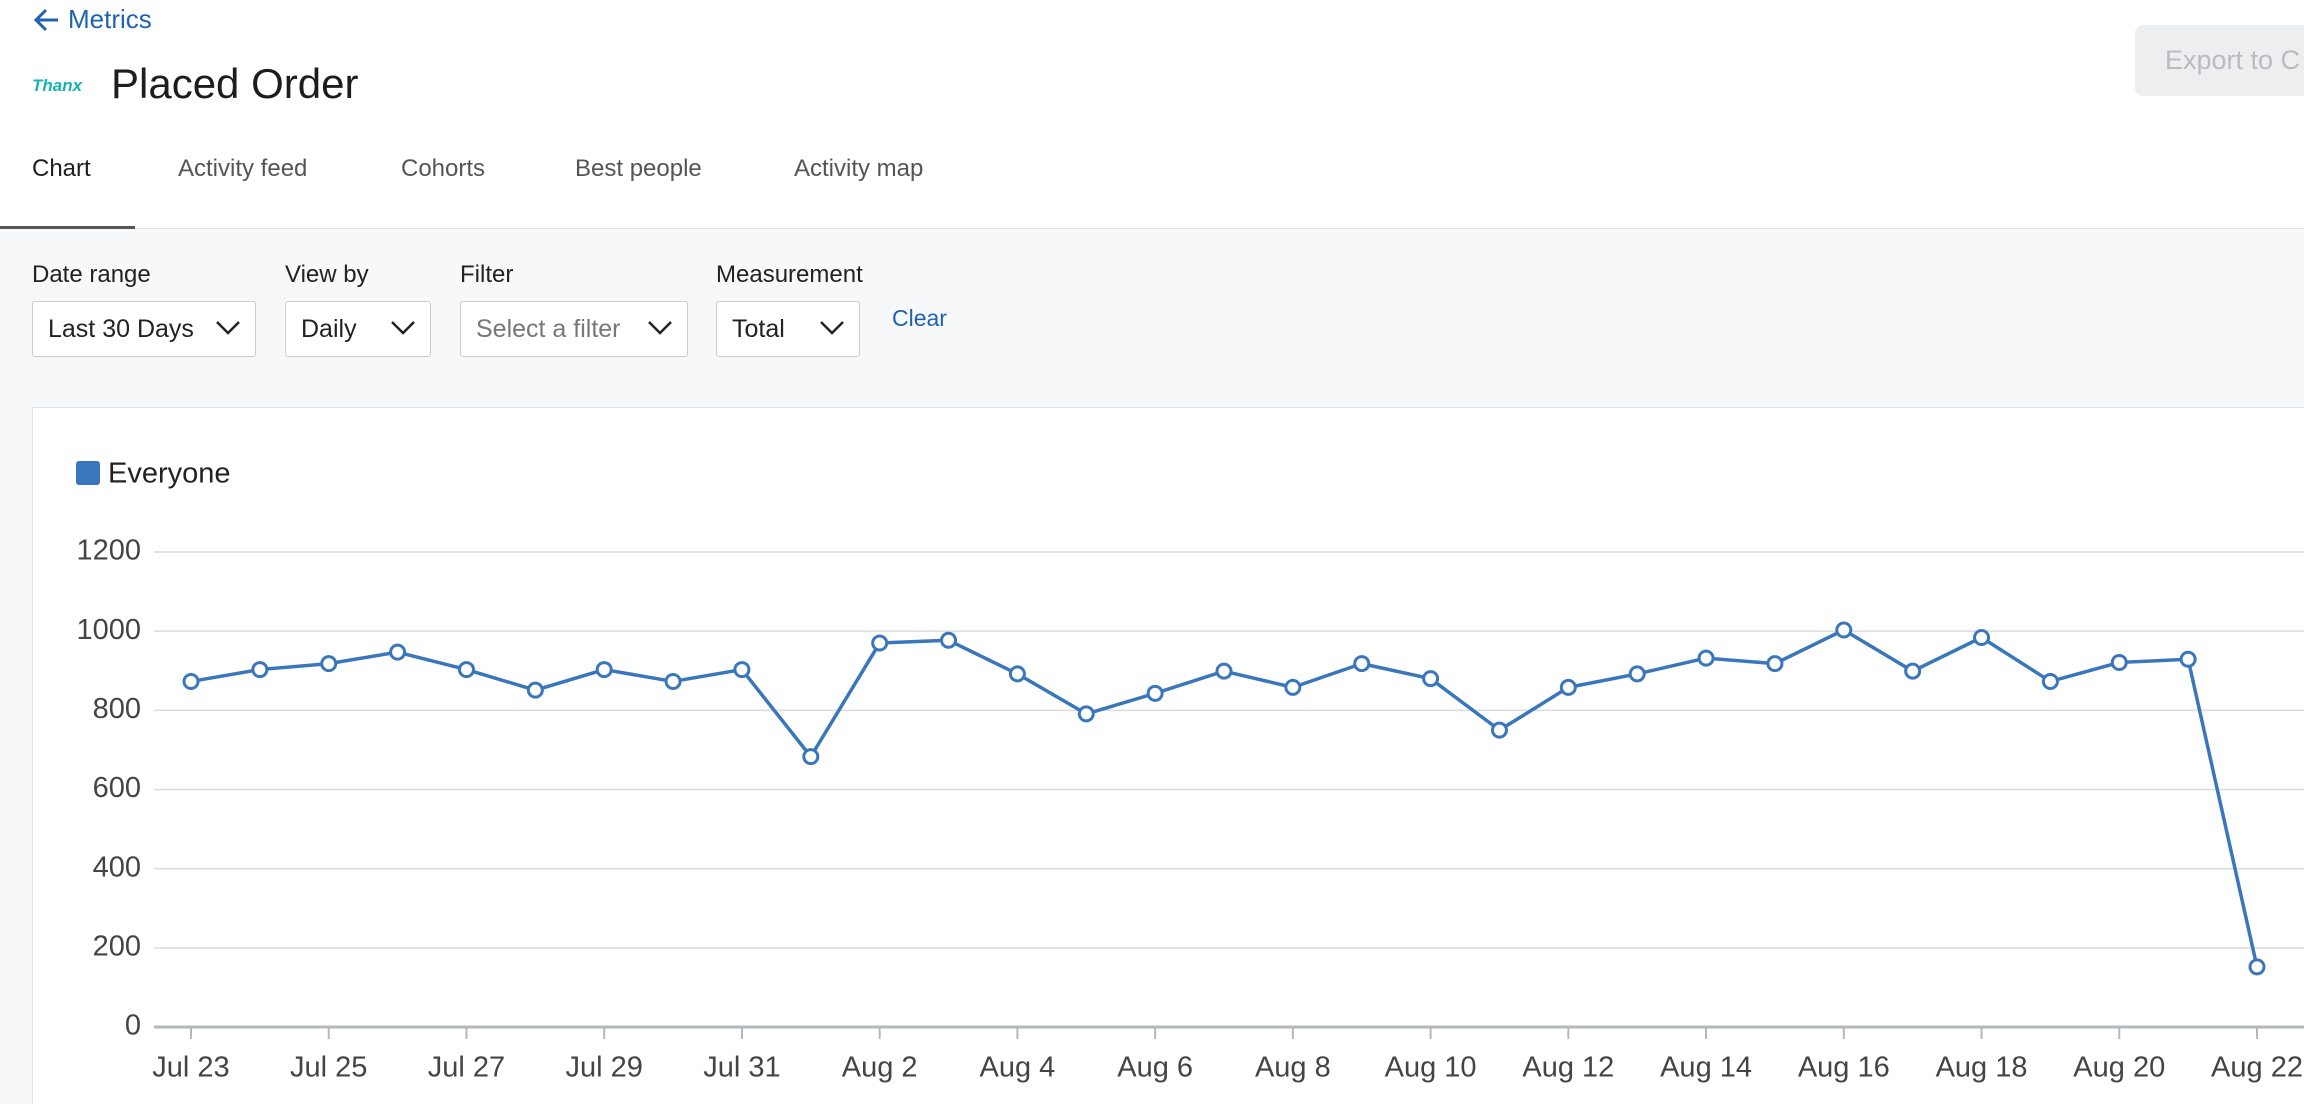  I want to click on dropdown: Last 30 Days, so click(144, 329).